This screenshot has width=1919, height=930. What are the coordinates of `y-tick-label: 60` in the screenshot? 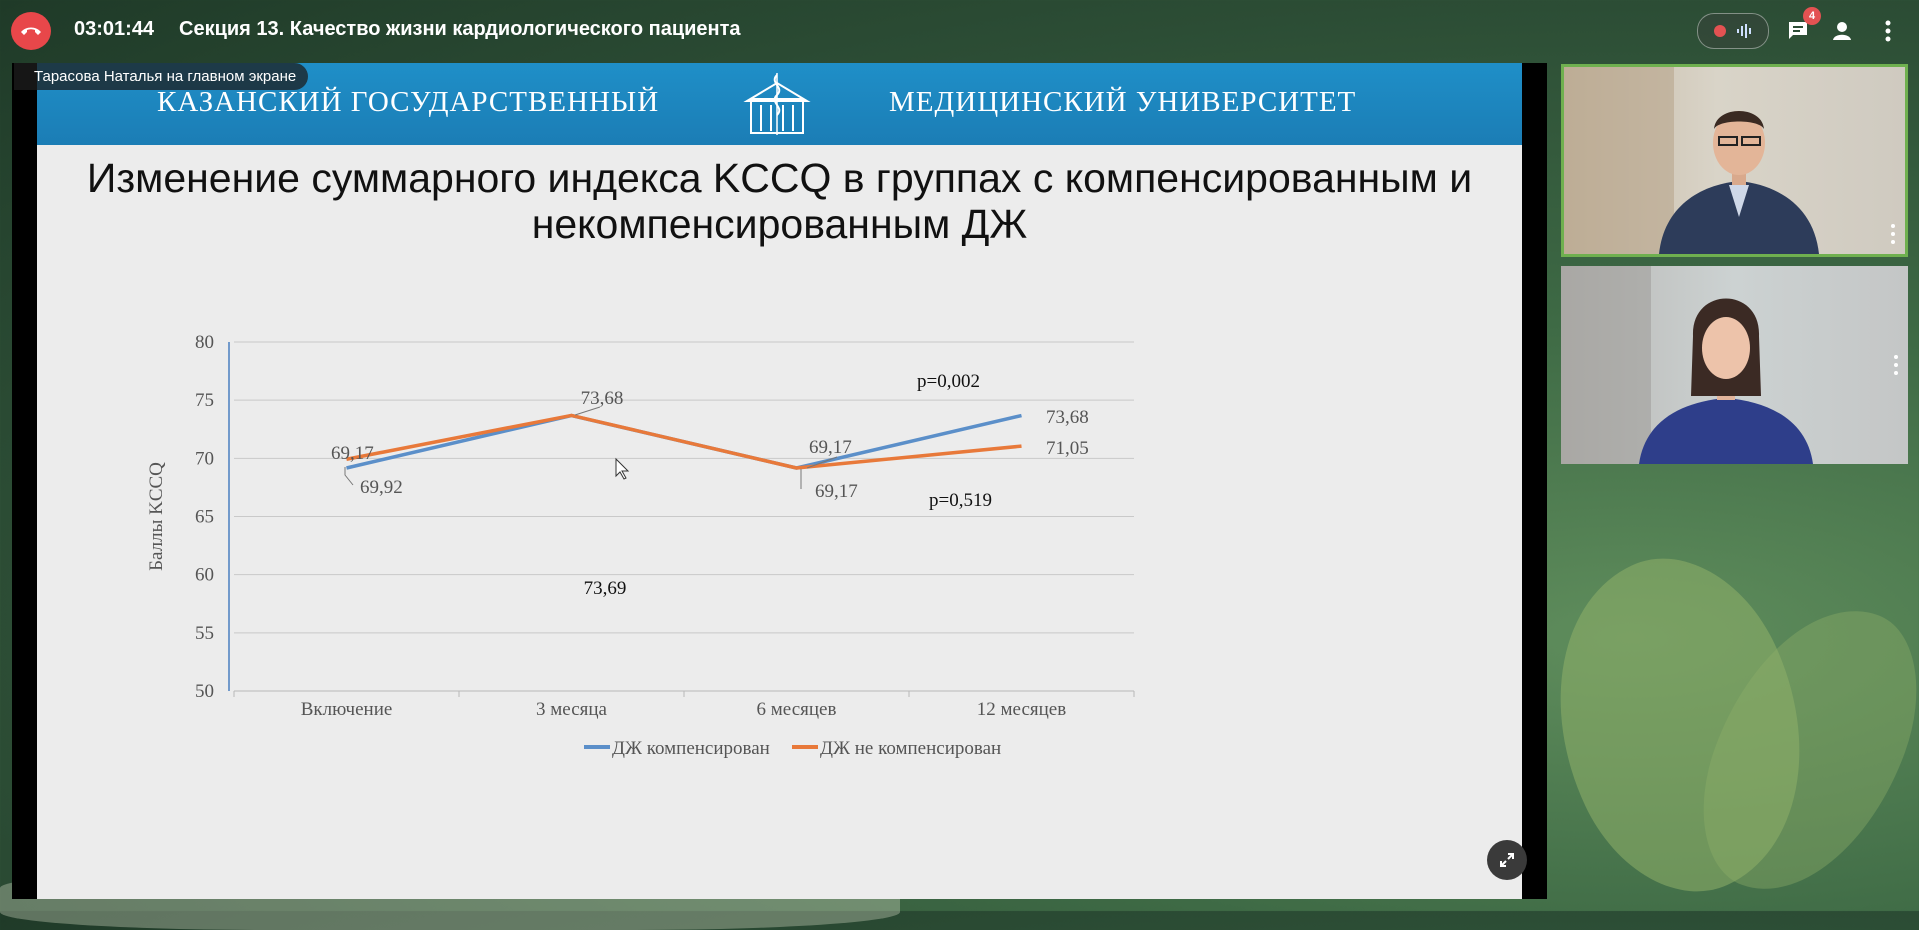 It's located at (204, 575).